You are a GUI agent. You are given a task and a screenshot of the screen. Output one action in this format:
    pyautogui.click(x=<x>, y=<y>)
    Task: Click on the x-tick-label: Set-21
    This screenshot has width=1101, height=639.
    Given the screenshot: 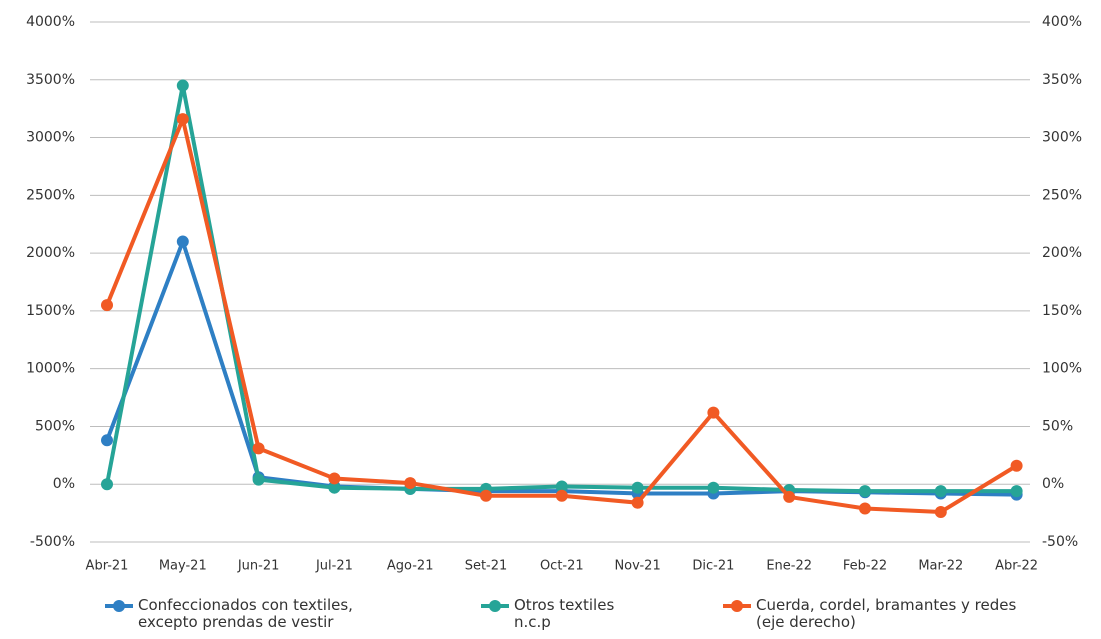 What is the action you would take?
    pyautogui.click(x=486, y=566)
    